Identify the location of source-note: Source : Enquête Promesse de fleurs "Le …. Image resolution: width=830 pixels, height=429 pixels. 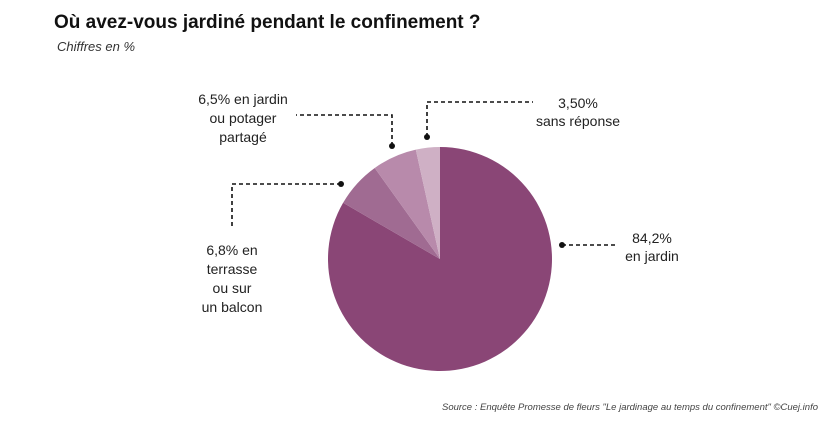
(629, 407).